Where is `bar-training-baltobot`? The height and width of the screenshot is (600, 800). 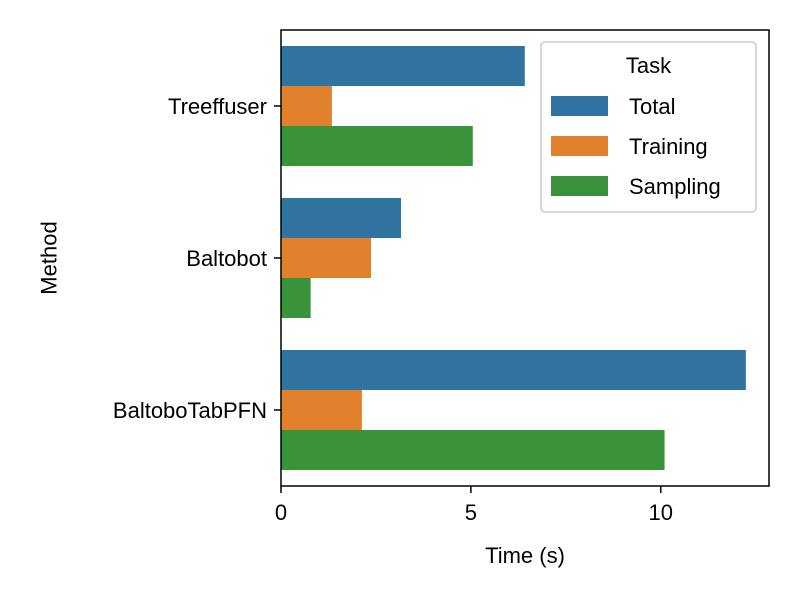
bar-training-baltobot is located at coordinates (326, 258).